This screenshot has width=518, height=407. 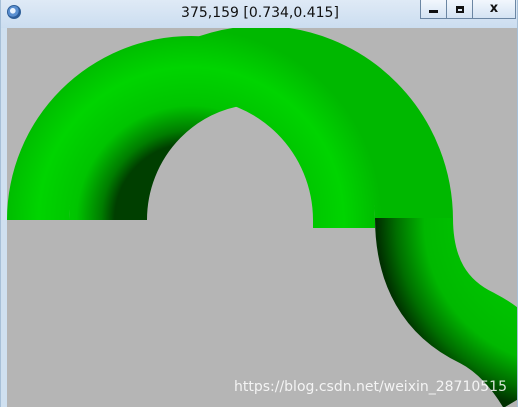 I want to click on maximize-icon, so click(x=460, y=9).